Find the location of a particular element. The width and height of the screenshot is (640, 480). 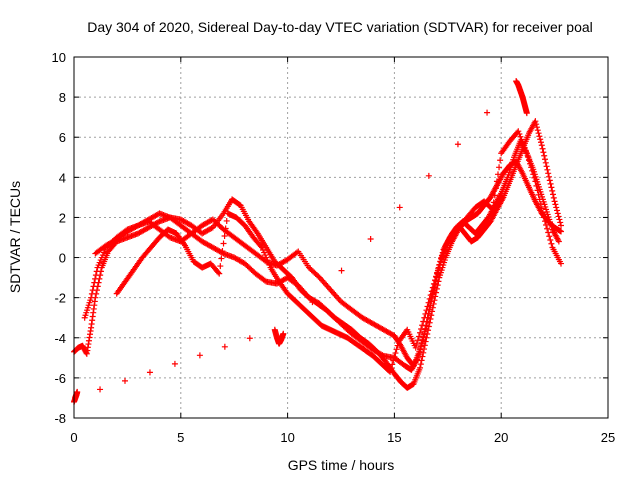

x-tick-label: 20 is located at coordinates (501, 437).